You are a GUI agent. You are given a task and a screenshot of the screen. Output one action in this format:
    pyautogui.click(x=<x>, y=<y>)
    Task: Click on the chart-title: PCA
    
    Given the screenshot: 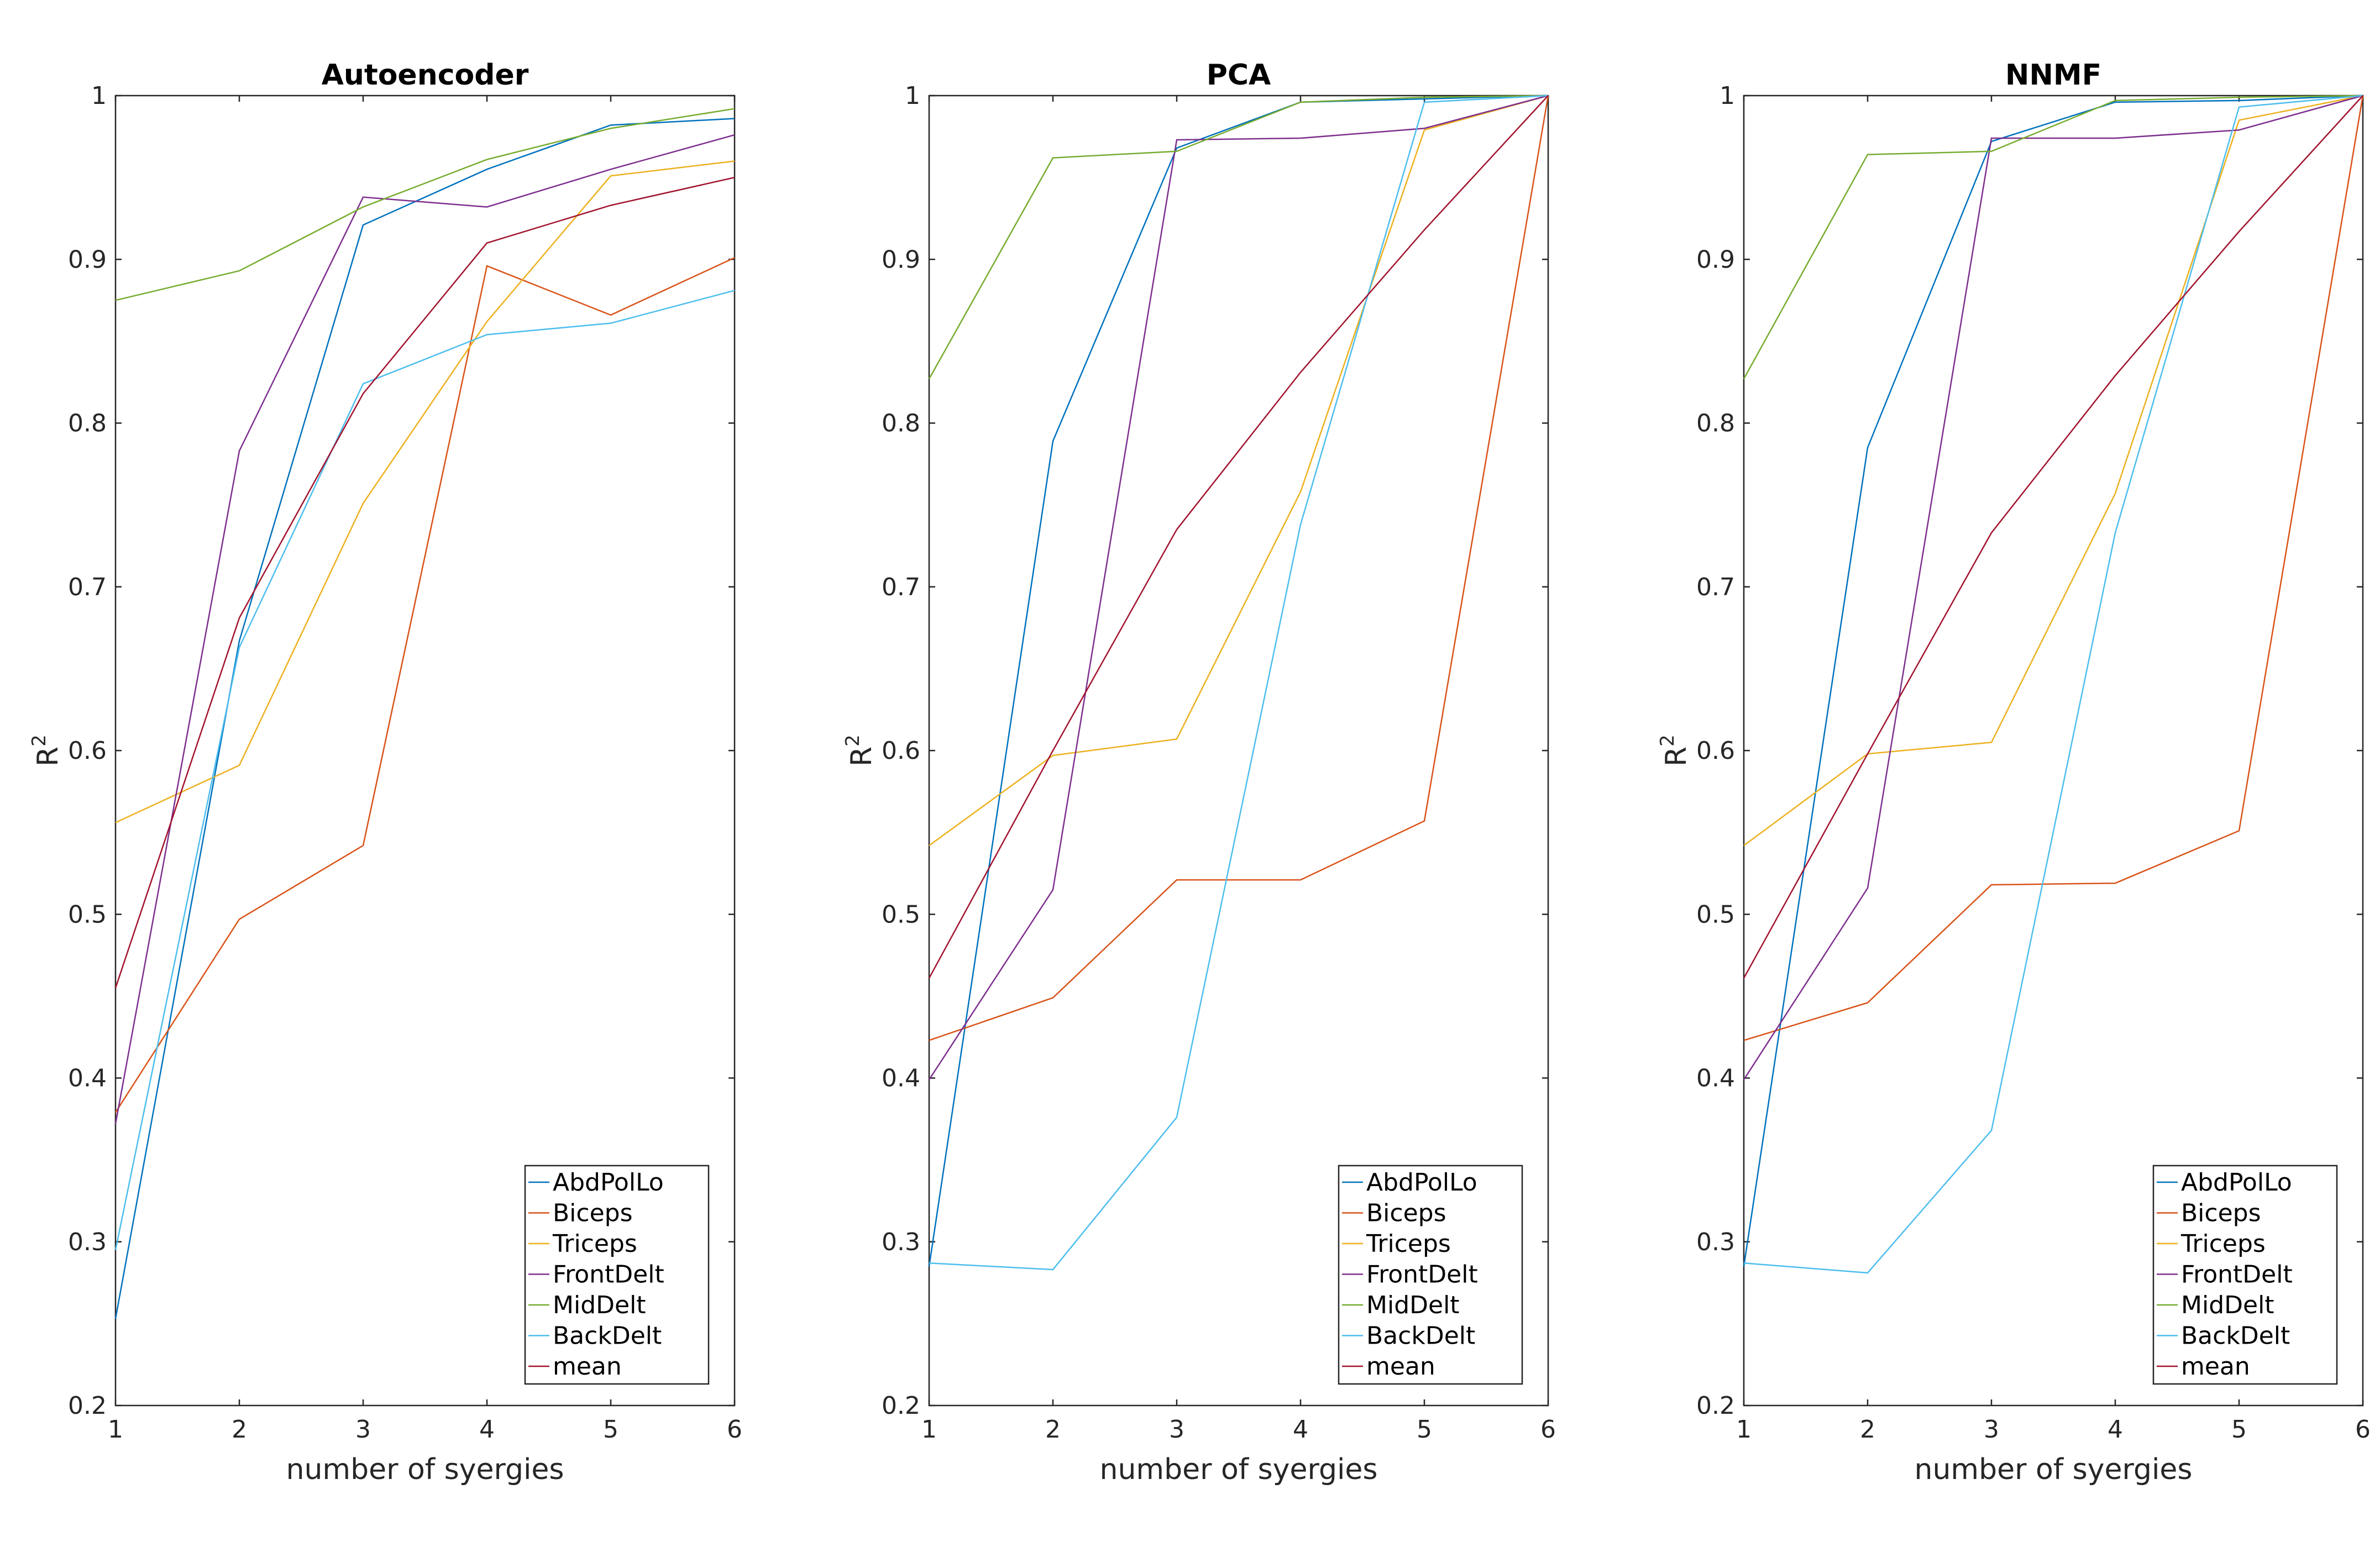 What is the action you would take?
    pyautogui.click(x=1239, y=75)
    